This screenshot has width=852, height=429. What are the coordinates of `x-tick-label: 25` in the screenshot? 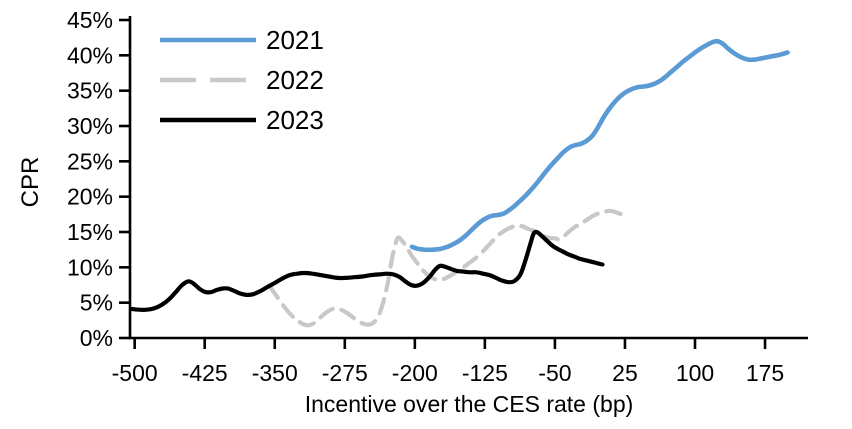 It's located at (625, 373).